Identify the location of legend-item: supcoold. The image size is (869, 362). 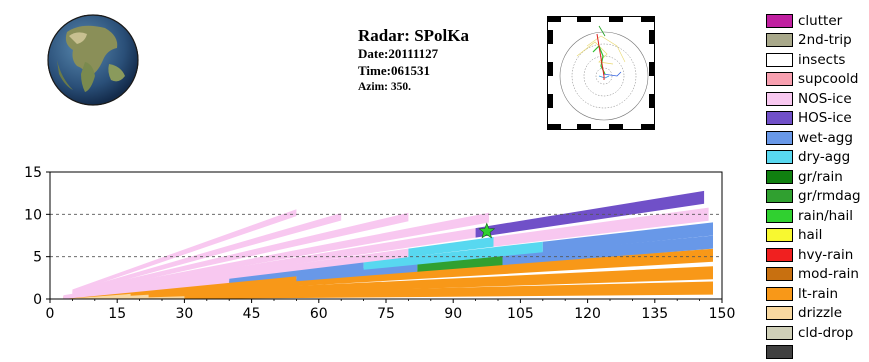
(816, 80).